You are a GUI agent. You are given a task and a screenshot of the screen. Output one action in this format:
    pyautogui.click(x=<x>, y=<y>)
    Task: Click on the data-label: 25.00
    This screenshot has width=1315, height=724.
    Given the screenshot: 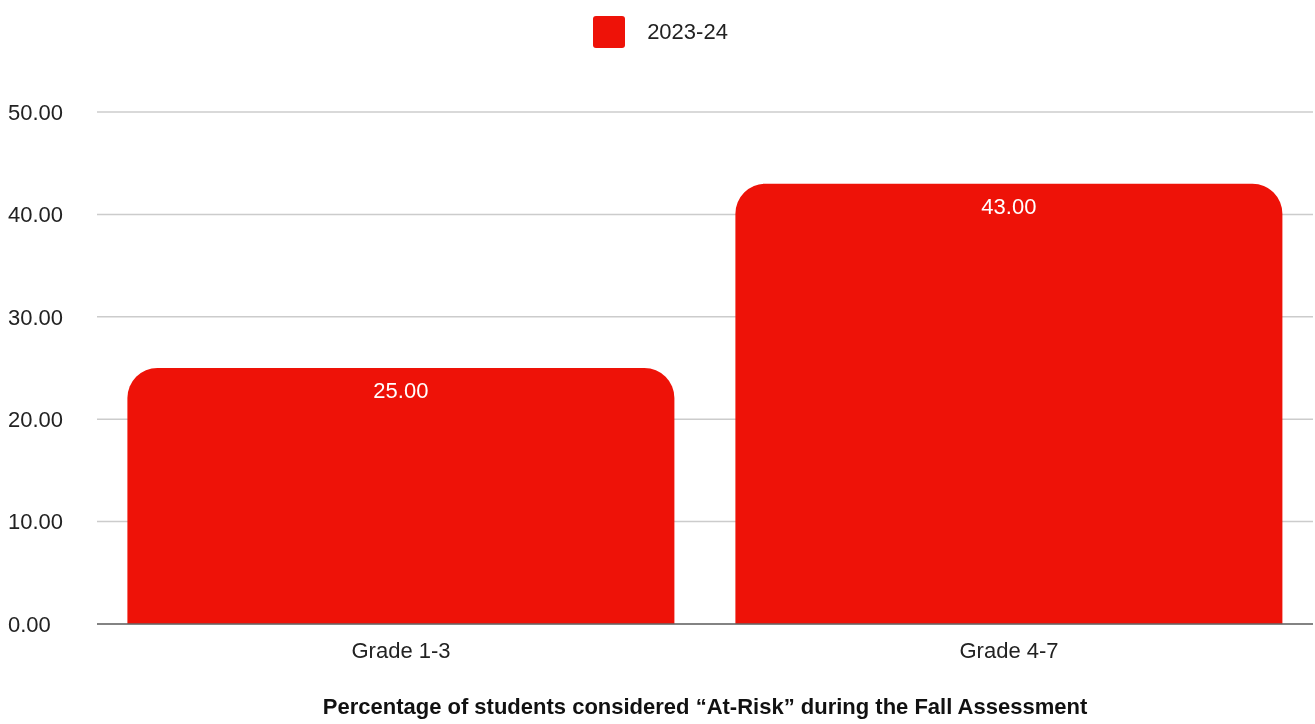 What is the action you would take?
    pyautogui.click(x=401, y=390)
    